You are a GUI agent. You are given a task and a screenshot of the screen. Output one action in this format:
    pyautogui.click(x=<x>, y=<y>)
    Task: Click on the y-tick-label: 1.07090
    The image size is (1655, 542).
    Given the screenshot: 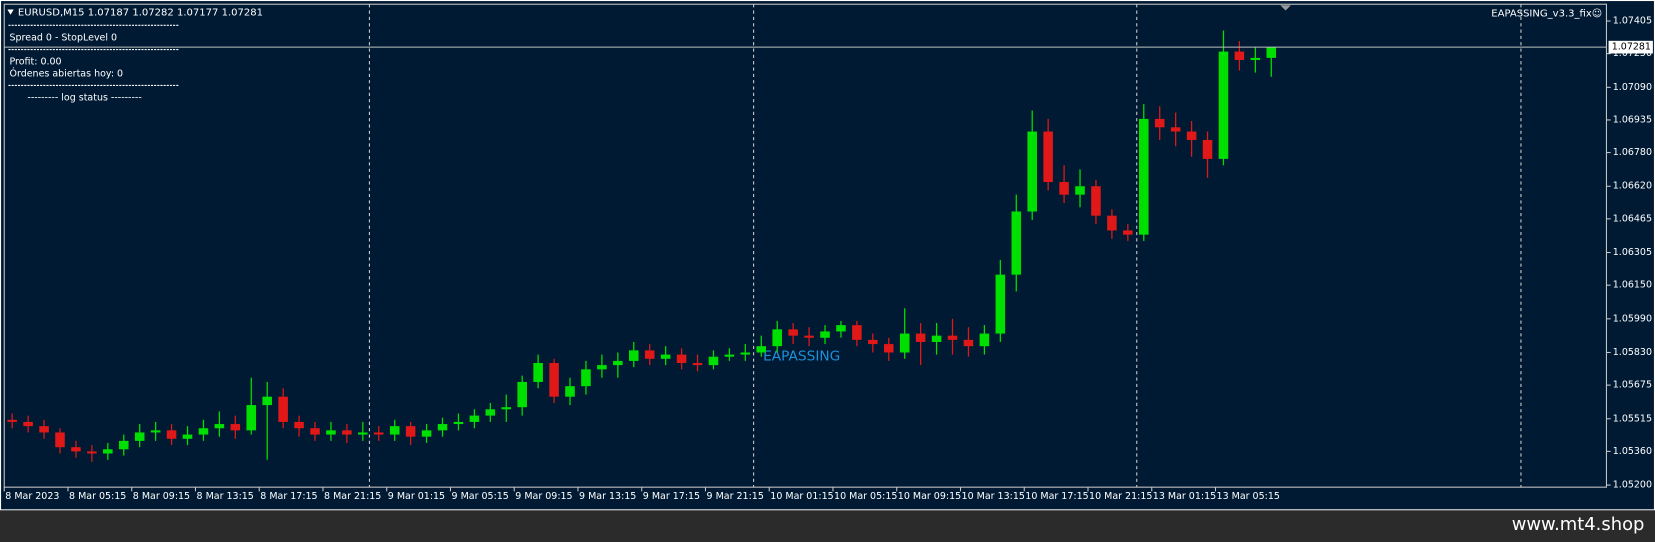 What is the action you would take?
    pyautogui.click(x=1632, y=87)
    